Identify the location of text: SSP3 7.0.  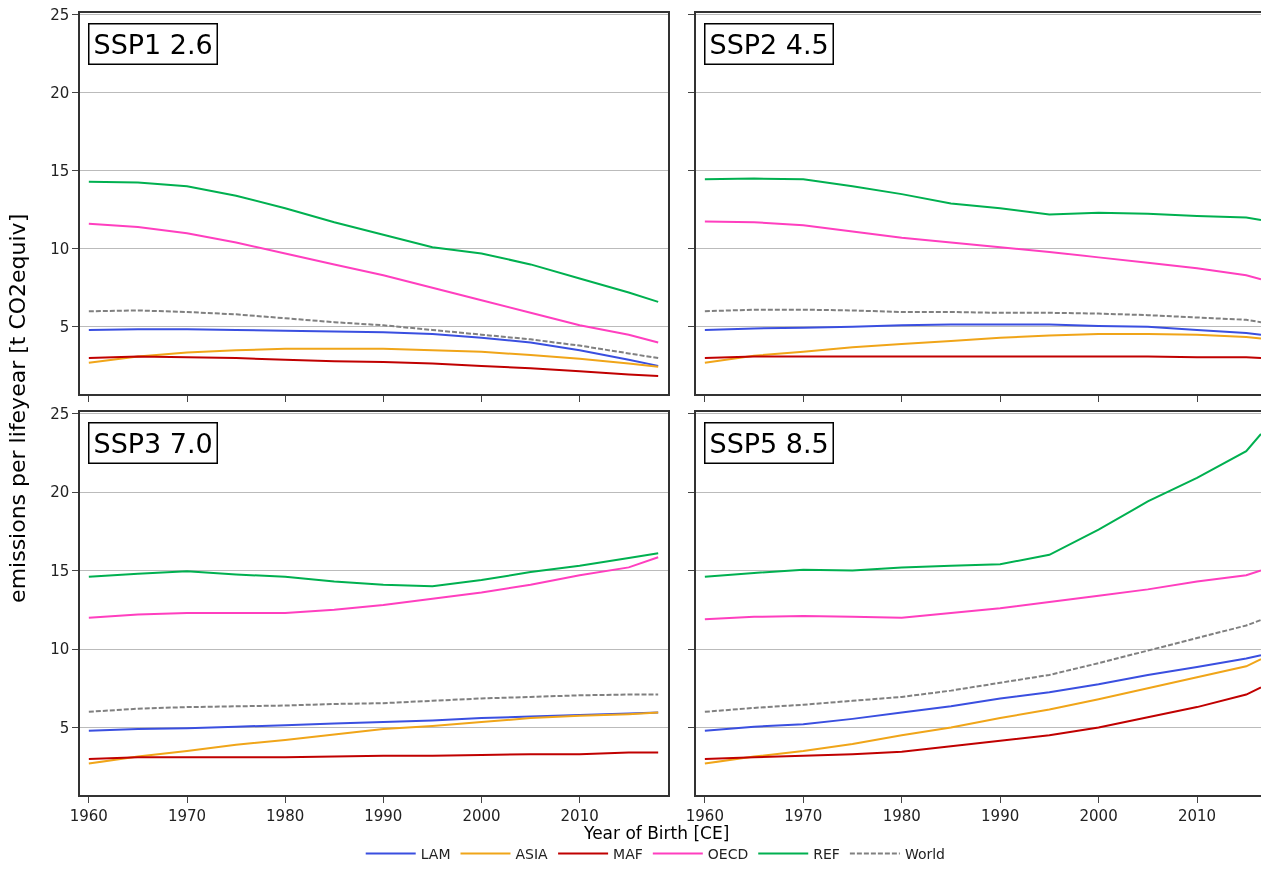
(153, 443).